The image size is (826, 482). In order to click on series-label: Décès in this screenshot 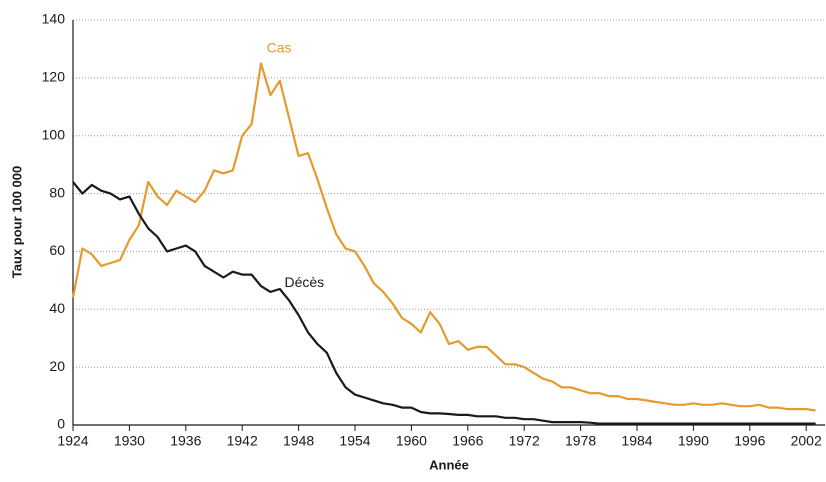, I will do `click(305, 282)`.